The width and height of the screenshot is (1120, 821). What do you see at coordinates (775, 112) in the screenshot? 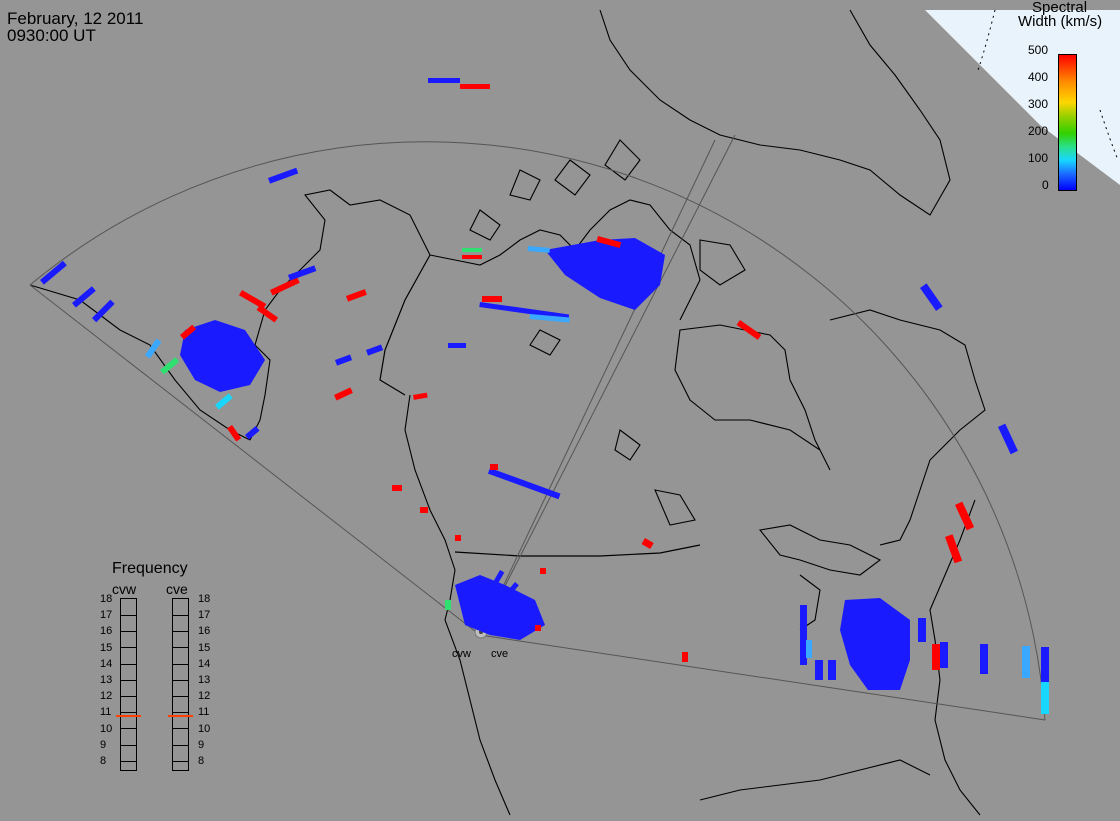
I see `greenland` at bounding box center [775, 112].